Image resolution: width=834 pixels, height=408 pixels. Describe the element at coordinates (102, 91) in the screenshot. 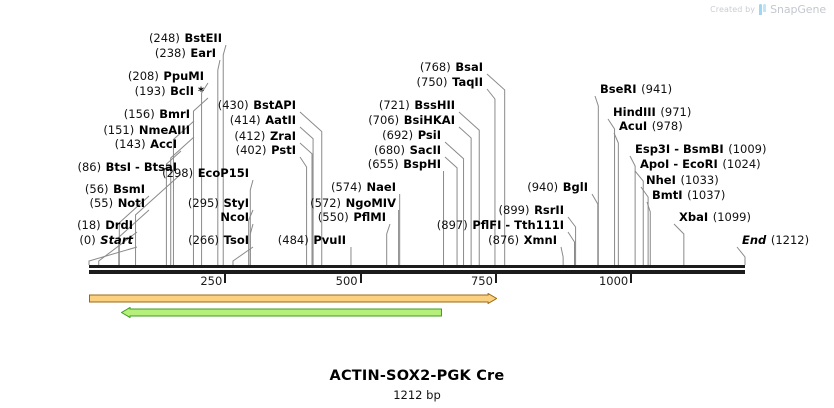

I see `restriction-site-label: (193) BclI *` at that location.